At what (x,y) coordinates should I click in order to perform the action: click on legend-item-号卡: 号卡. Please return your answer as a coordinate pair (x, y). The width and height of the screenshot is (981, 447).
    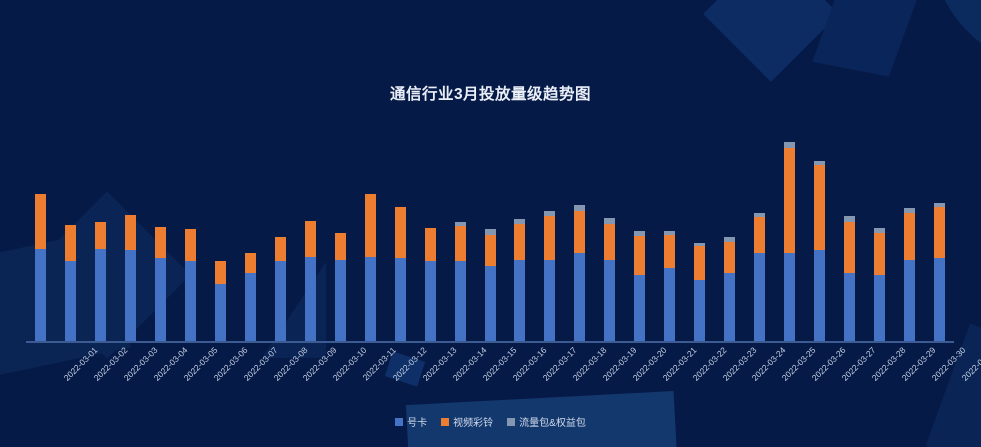
    Looking at the image, I should click on (411, 421).